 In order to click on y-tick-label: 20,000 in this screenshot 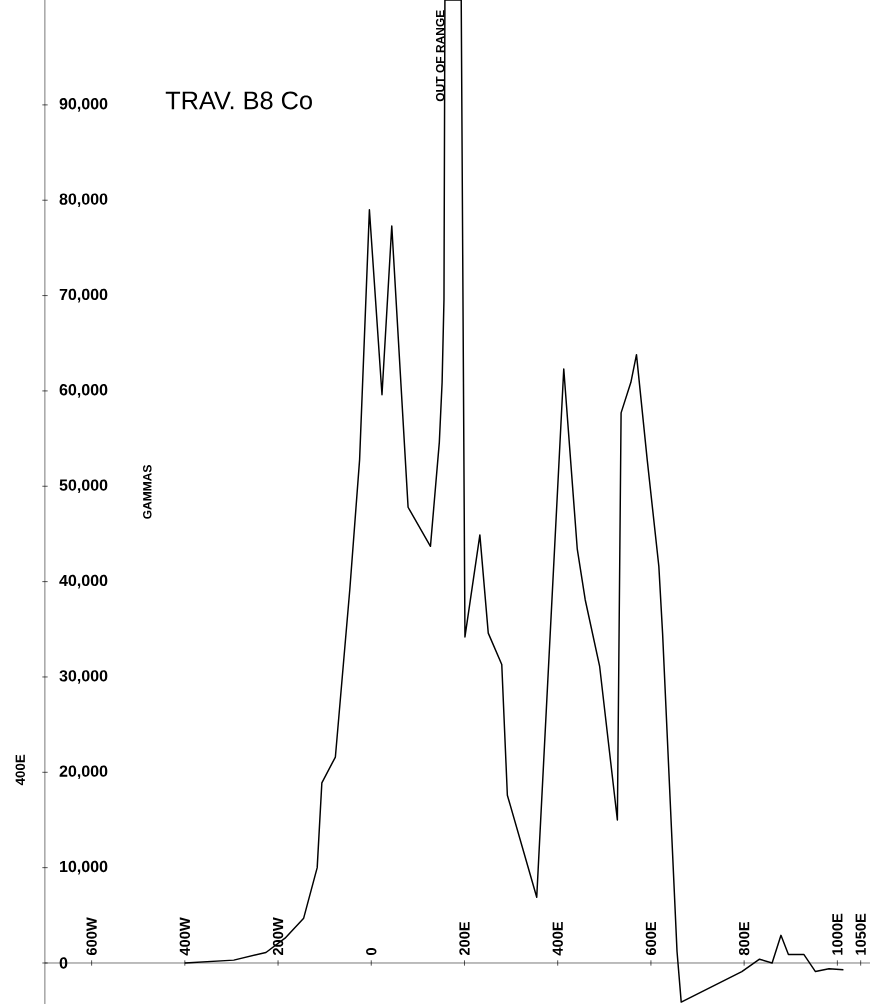, I will do `click(83, 772)`.